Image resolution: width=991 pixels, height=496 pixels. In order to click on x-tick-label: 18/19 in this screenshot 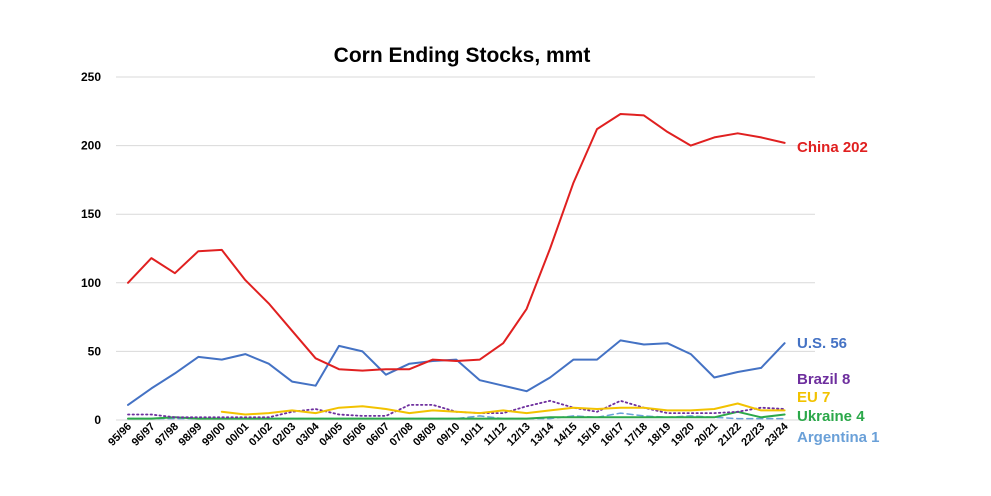, I will do `click(660, 435)`.